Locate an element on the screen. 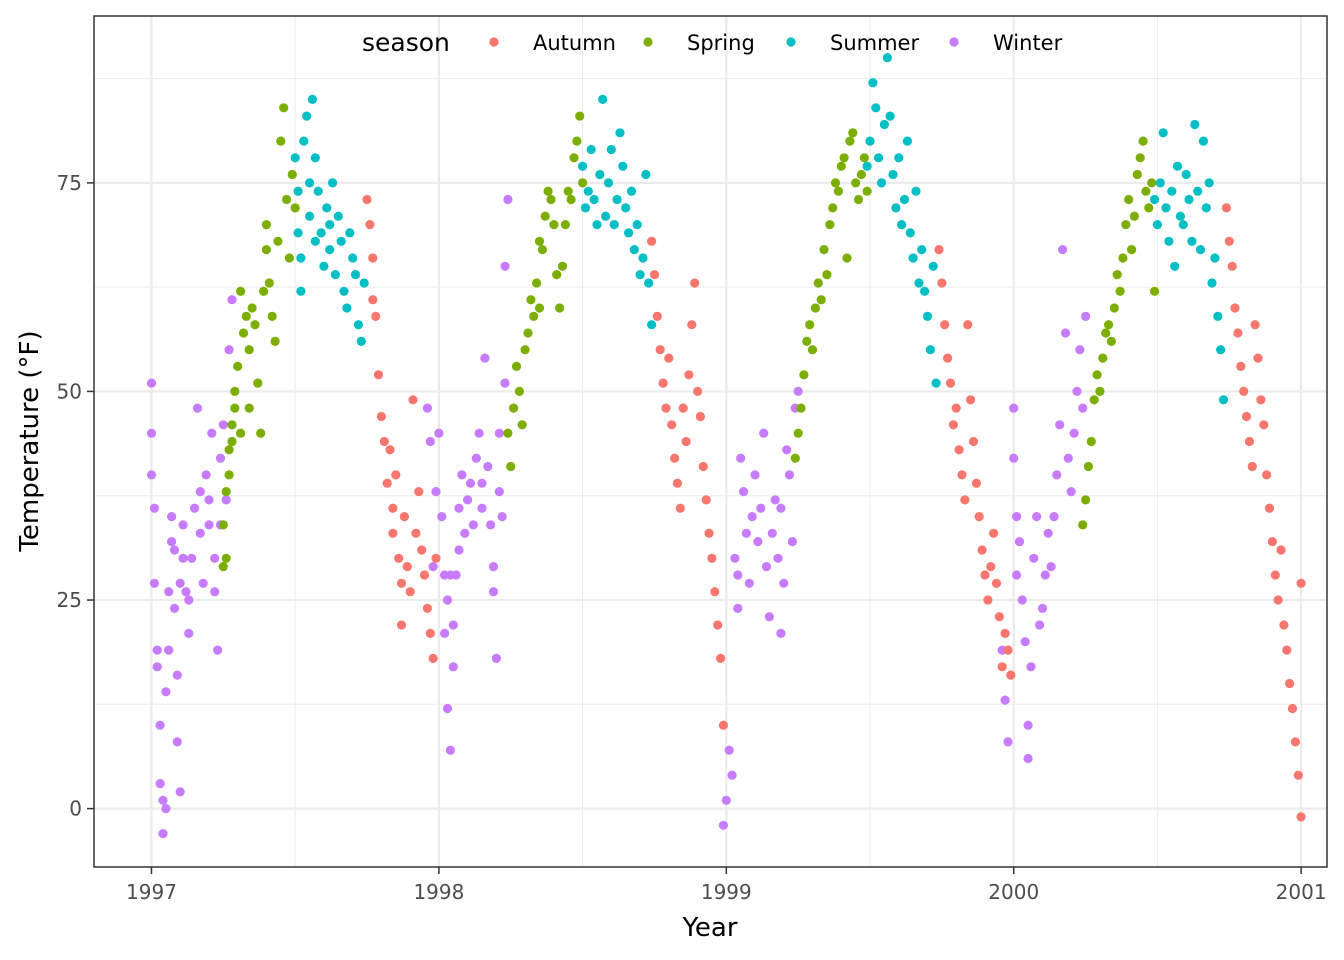  y-tick-label: 25 is located at coordinates (69, 600).